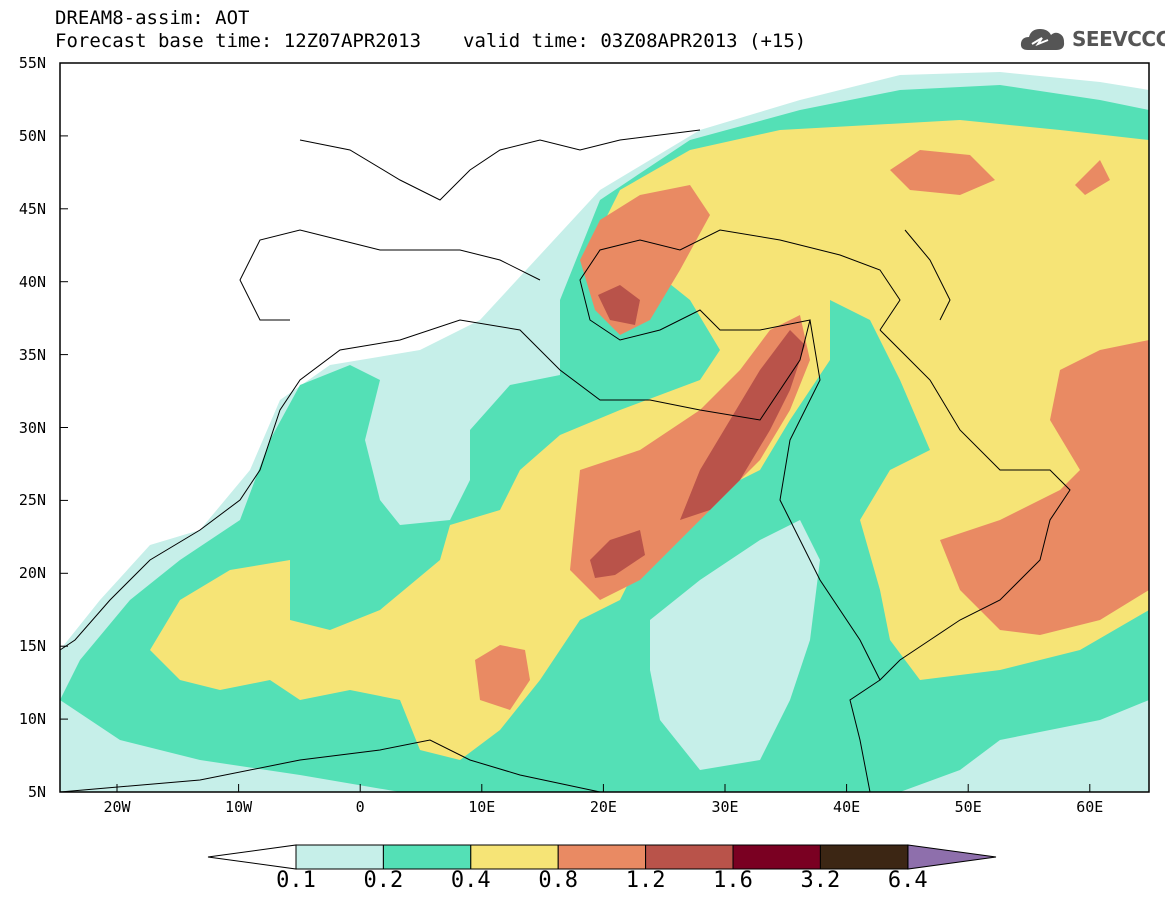 This screenshot has width=1165, height=905. Describe the element at coordinates (952, 857) in the screenshot. I see `colorbar-high-arrow` at that location.